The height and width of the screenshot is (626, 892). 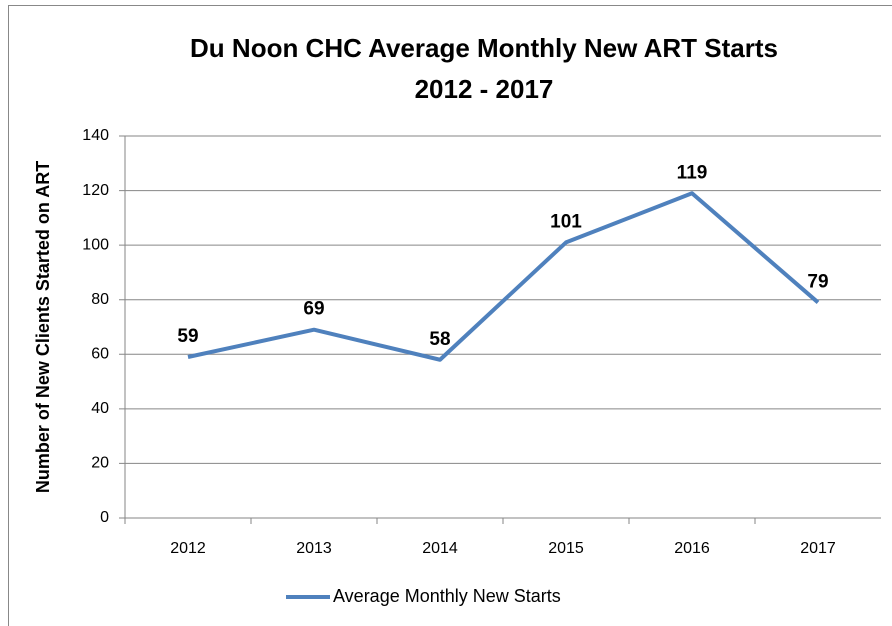 I want to click on y-axis-label: Number of New Clients Started on ART, so click(x=43, y=327).